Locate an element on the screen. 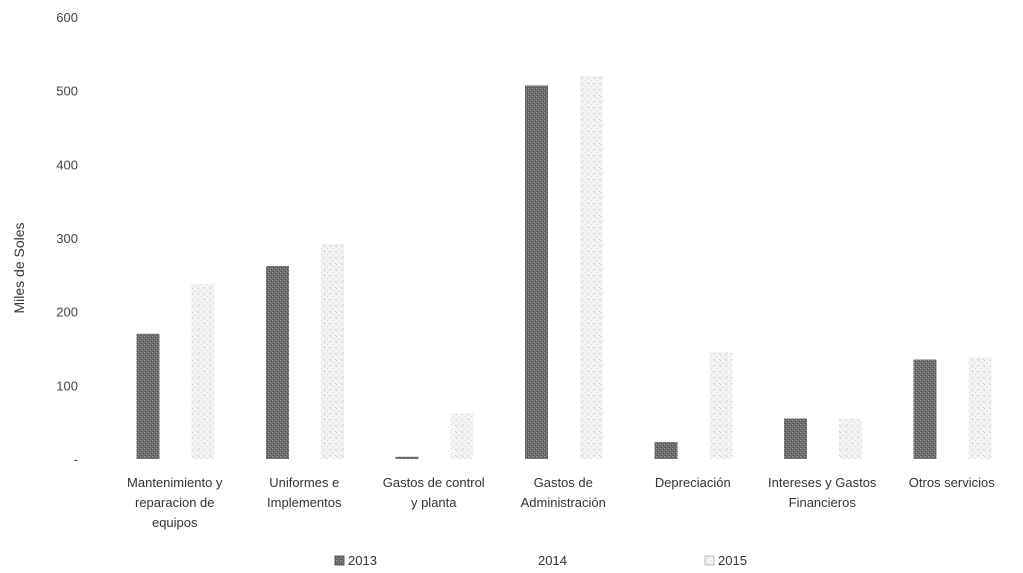 The height and width of the screenshot is (573, 1023). y-axis-title: Miles de Soles is located at coordinates (19, 267).